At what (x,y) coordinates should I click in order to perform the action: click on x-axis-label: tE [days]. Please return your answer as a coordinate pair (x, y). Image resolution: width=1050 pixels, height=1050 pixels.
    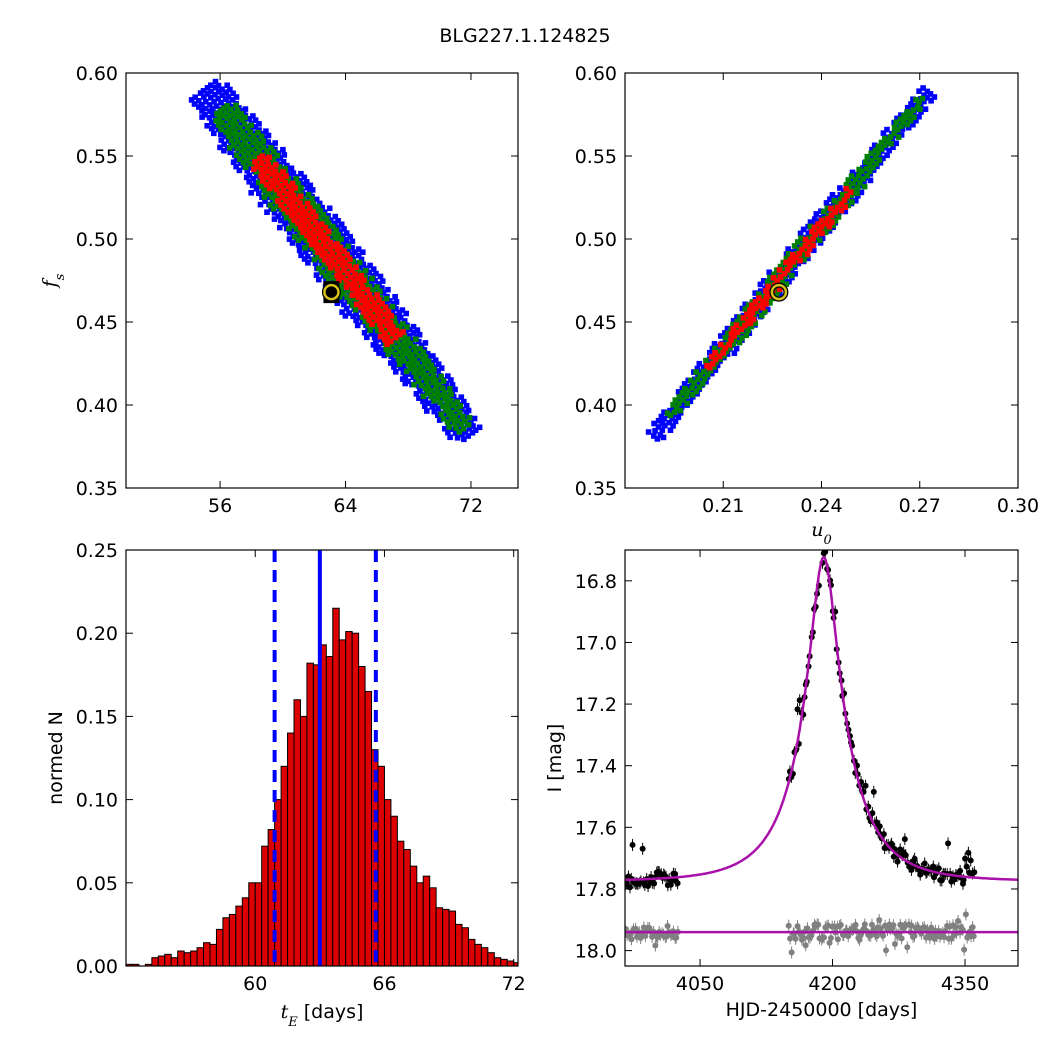
    Looking at the image, I should click on (322, 1015).